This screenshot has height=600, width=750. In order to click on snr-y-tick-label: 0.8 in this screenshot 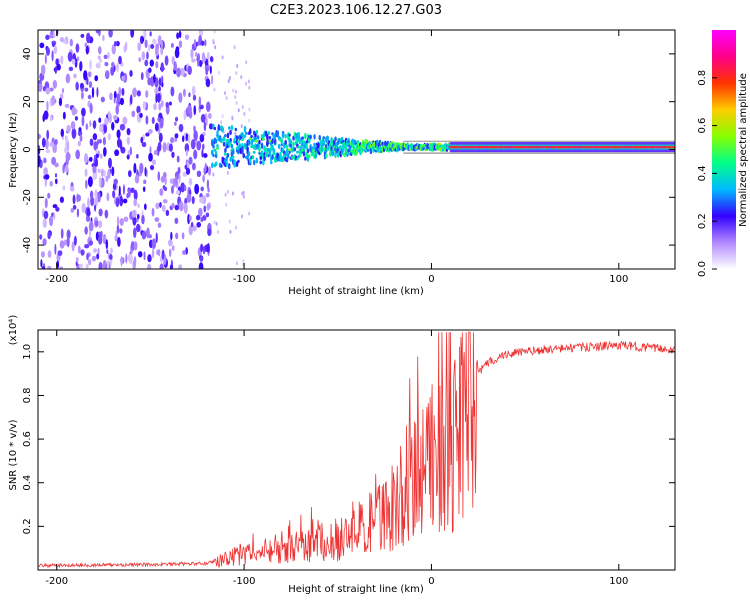, I will do `click(27, 396)`.